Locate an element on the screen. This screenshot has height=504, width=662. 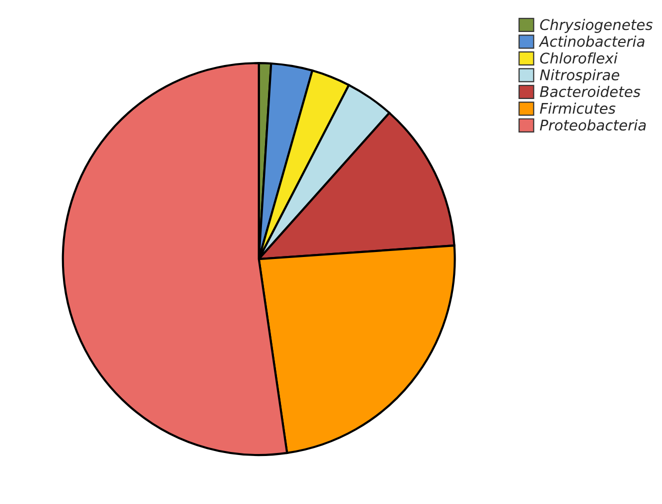
legend-label: Proteobacteria is located at coordinates (593, 125).